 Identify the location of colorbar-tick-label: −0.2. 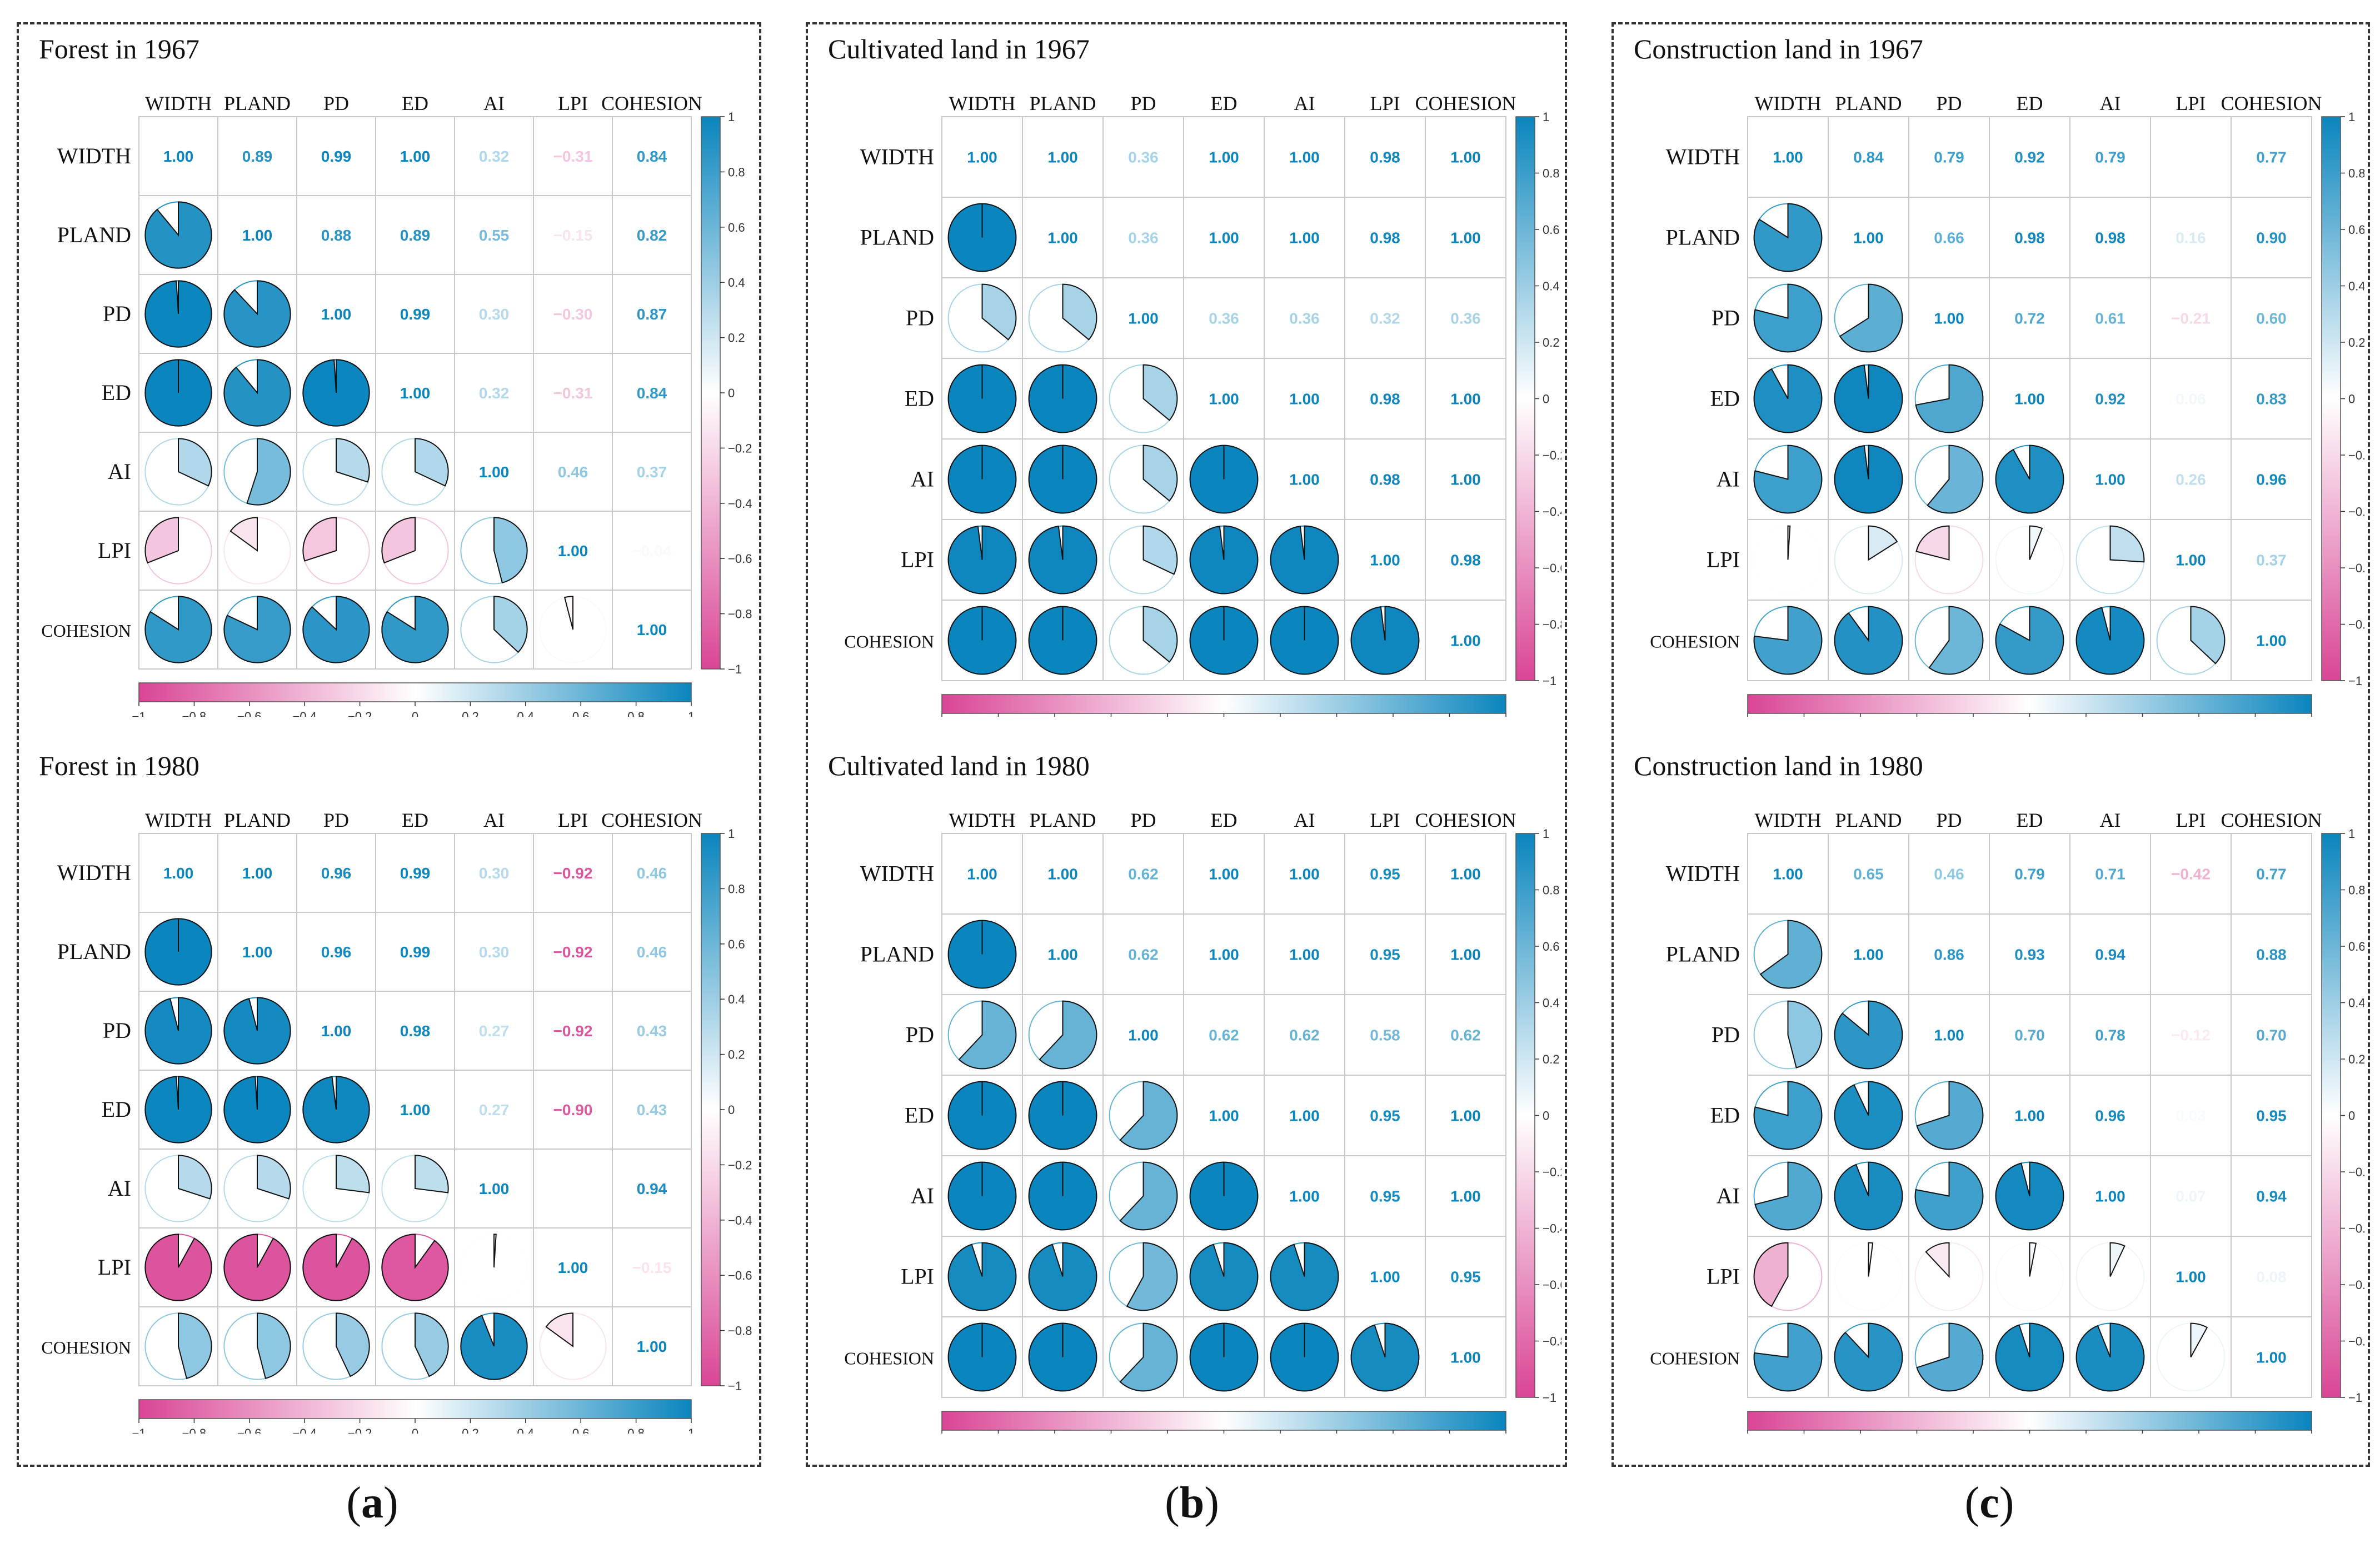
(2356, 455).